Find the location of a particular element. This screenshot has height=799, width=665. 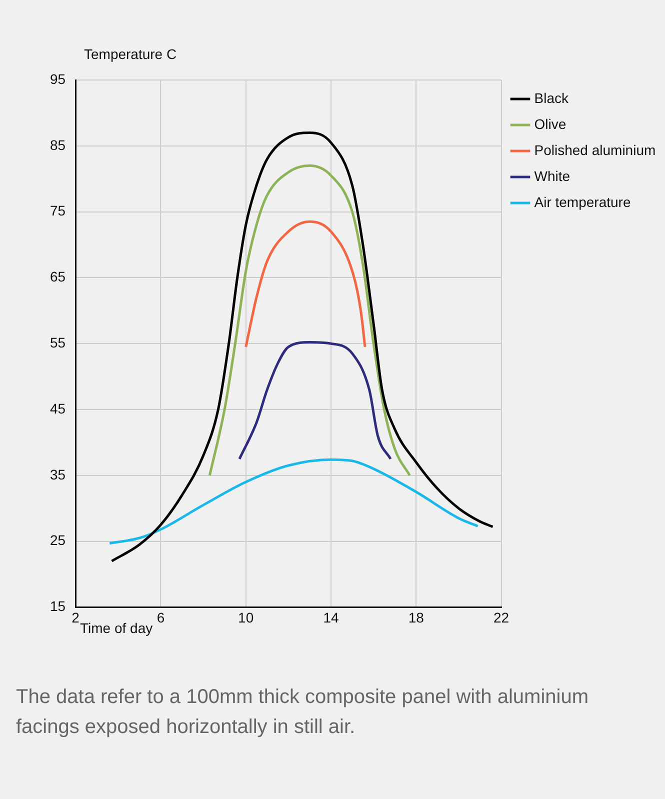

legend-label: Polished aluminium is located at coordinates (595, 150).